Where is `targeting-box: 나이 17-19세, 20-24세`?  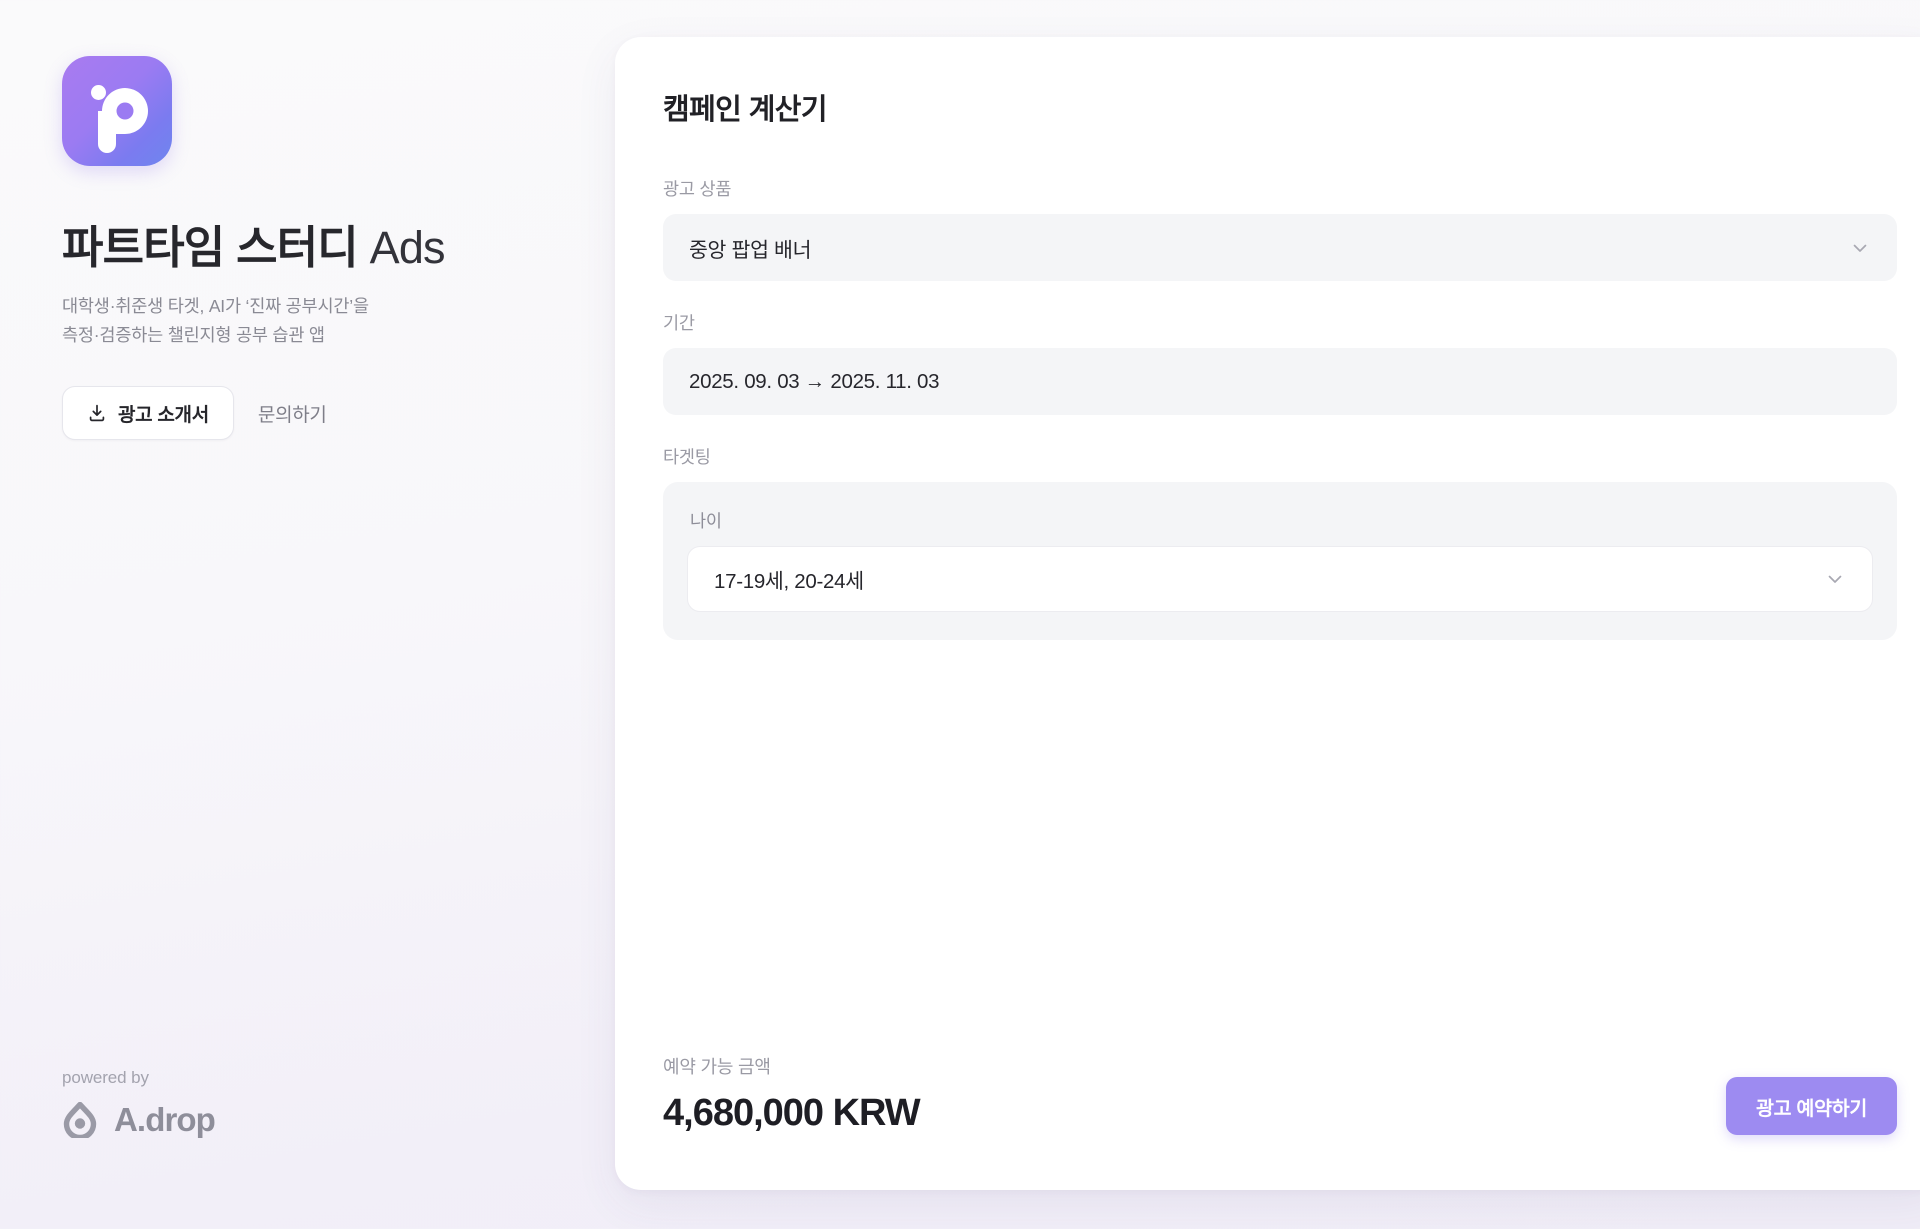
targeting-box: 나이 17-19세, 20-24세 is located at coordinates (1280, 561).